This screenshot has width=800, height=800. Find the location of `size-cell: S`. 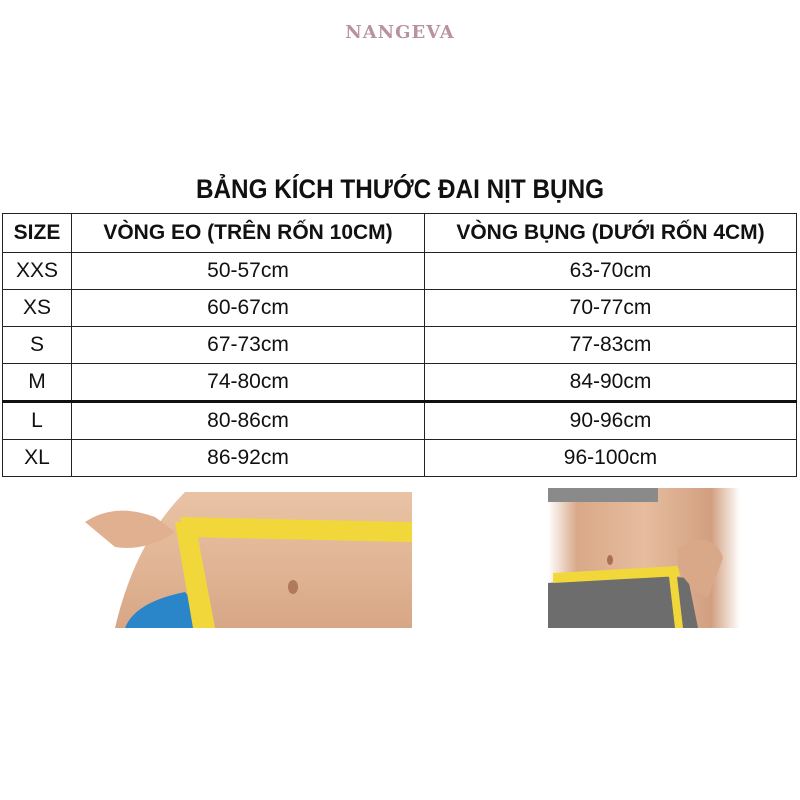

size-cell: S is located at coordinates (37, 345).